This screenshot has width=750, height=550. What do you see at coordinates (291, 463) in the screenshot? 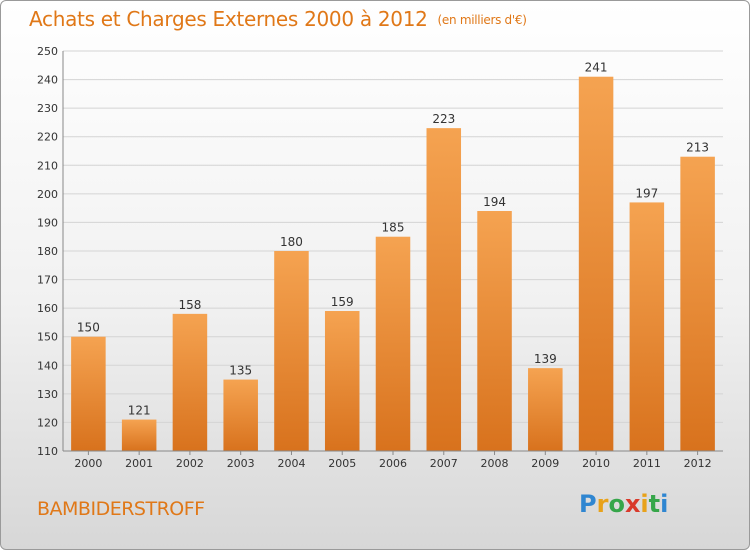
I see `x-tick-label: 2004` at bounding box center [291, 463].